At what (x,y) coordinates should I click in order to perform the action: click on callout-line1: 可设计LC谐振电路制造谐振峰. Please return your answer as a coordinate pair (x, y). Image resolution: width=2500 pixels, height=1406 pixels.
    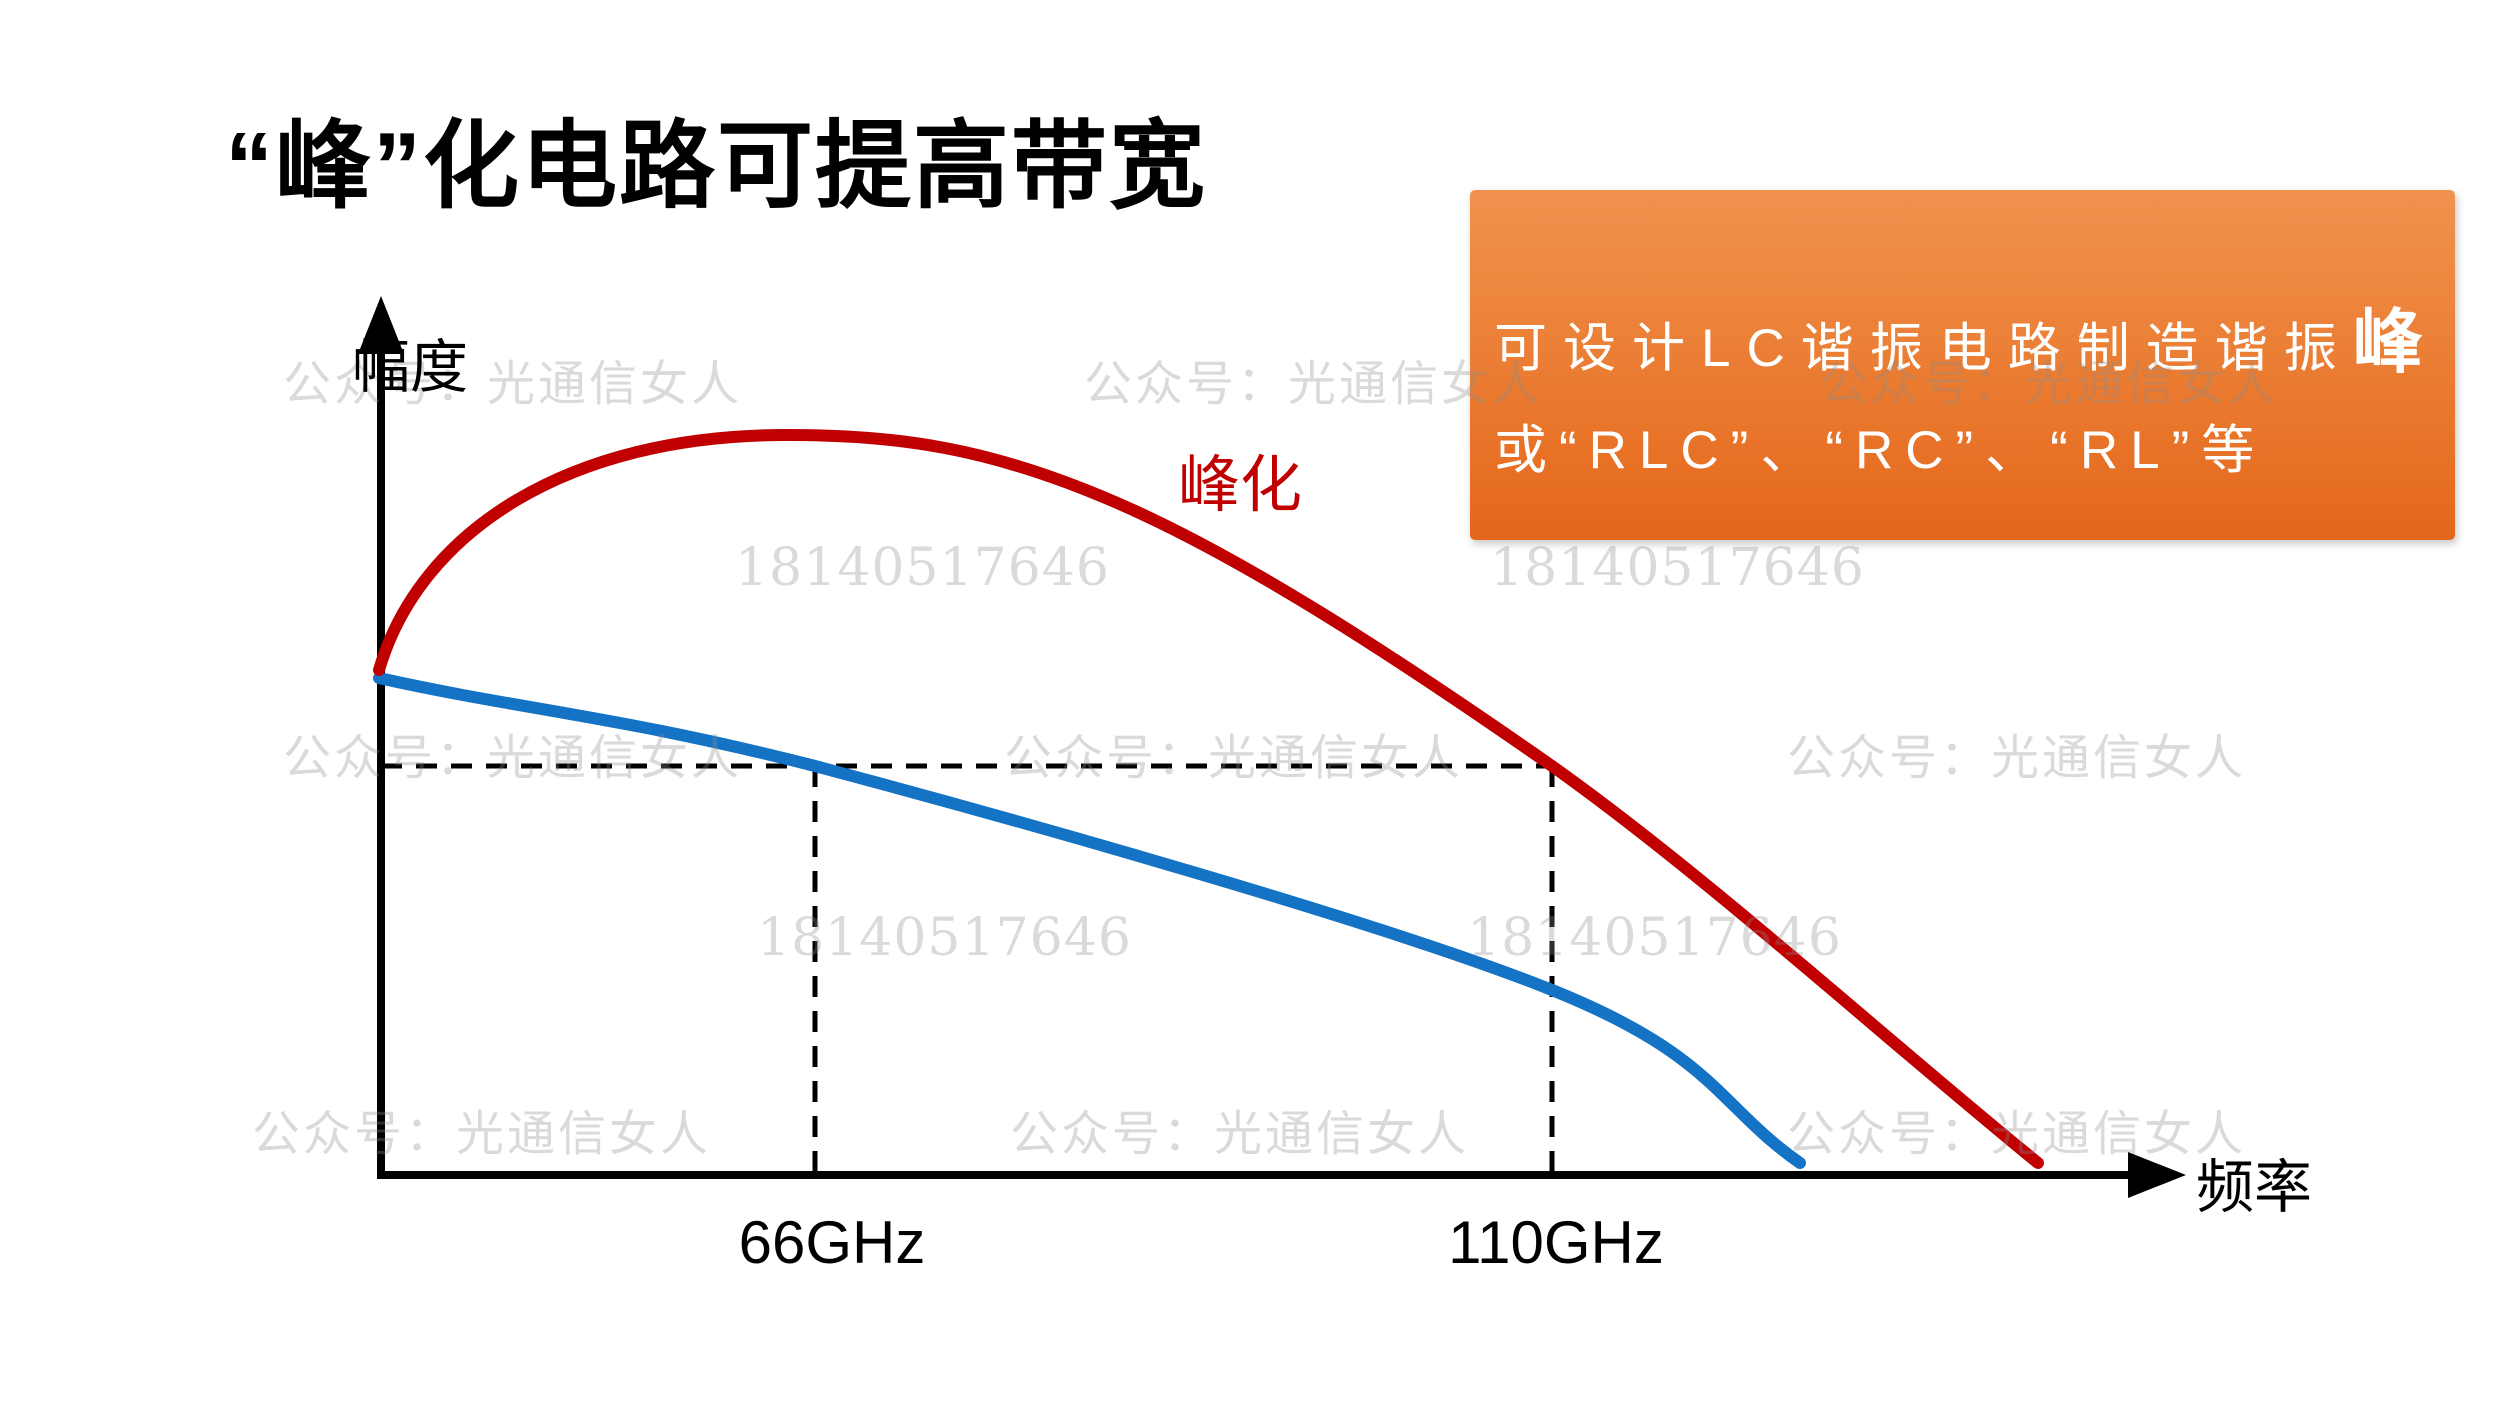
    Looking at the image, I should click on (1958, 336).